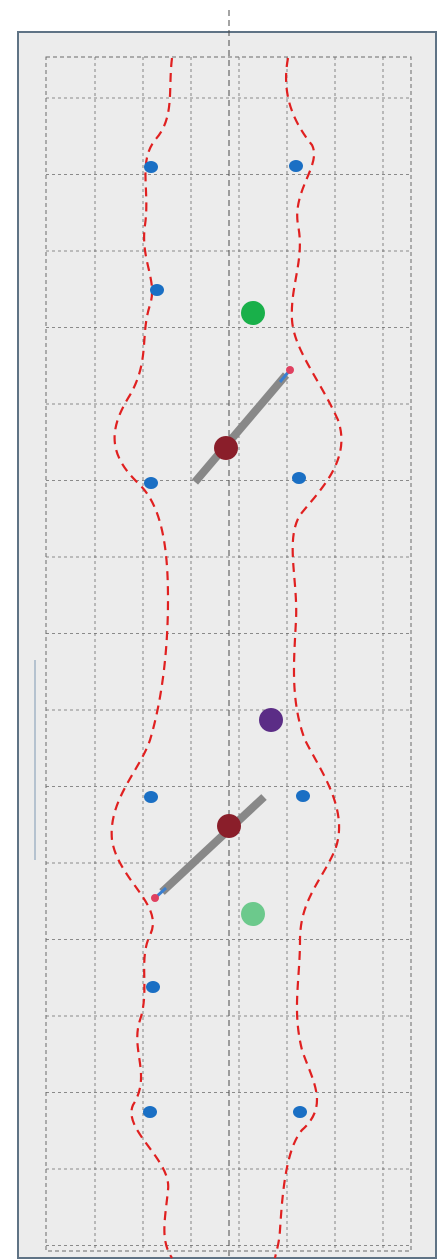 The image size is (441, 1260). I want to click on light-green-ball, so click(253, 914).